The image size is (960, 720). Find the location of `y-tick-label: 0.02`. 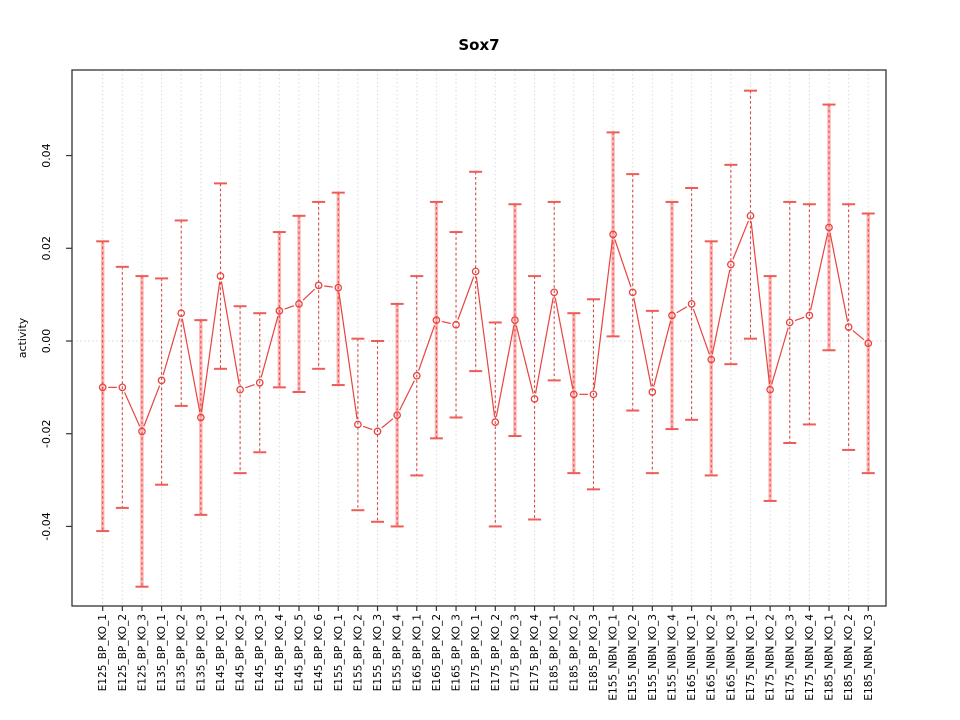

y-tick-label: 0.02 is located at coordinates (46, 248).